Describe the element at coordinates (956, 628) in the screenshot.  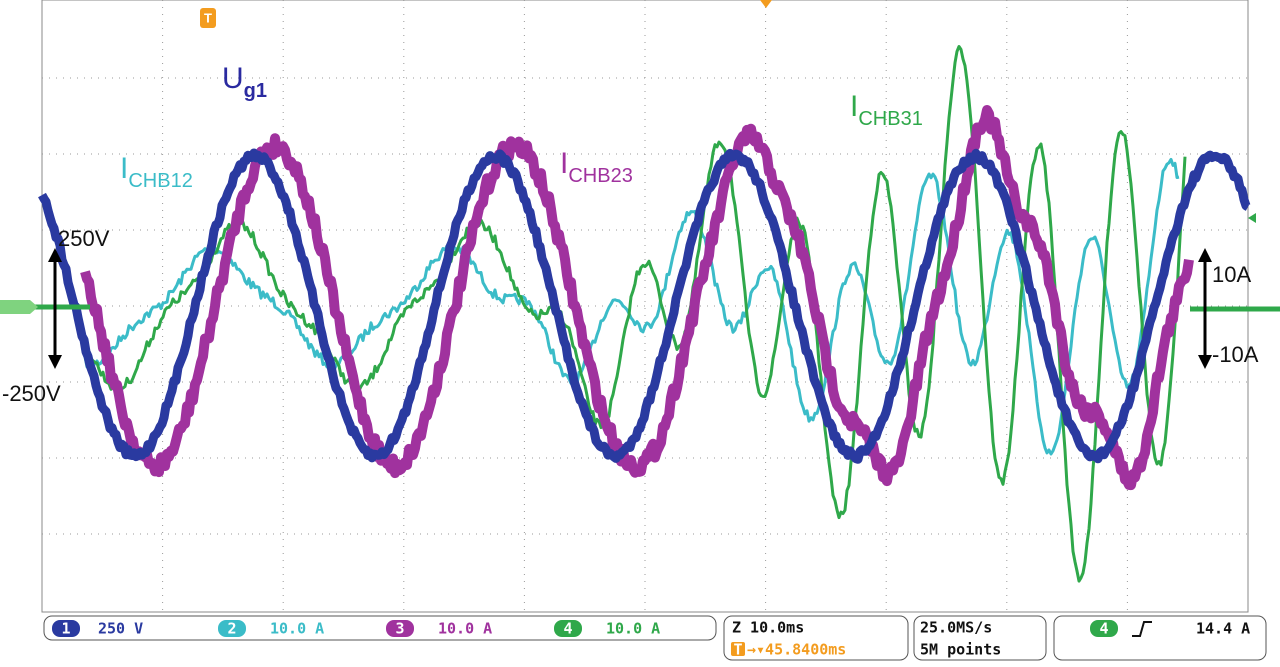
I see `sample-rate: 25.0MS/s` at that location.